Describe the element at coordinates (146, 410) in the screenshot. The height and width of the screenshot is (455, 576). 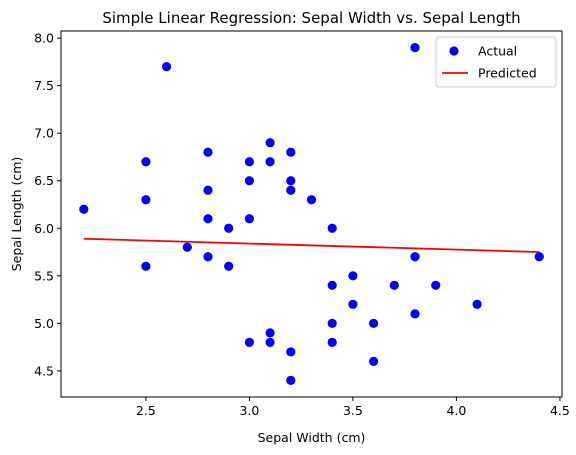
I see `x-tick-label: 2.5` at that location.